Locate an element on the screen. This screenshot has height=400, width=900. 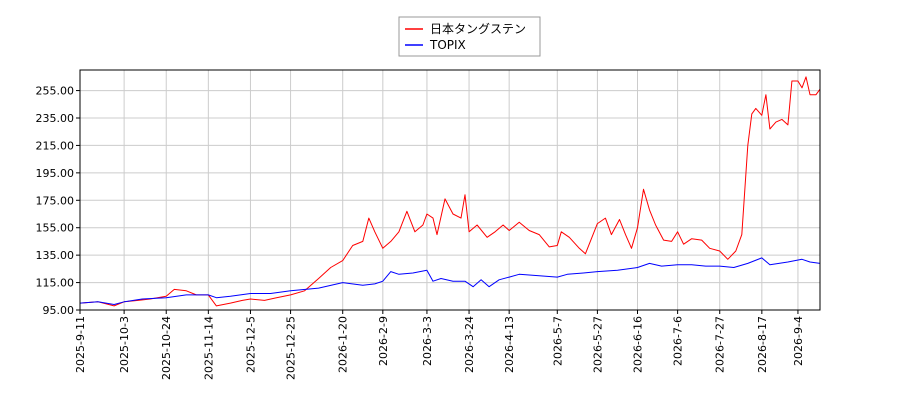
x-tick-label: 2025-12-5 is located at coordinates (250, 344).